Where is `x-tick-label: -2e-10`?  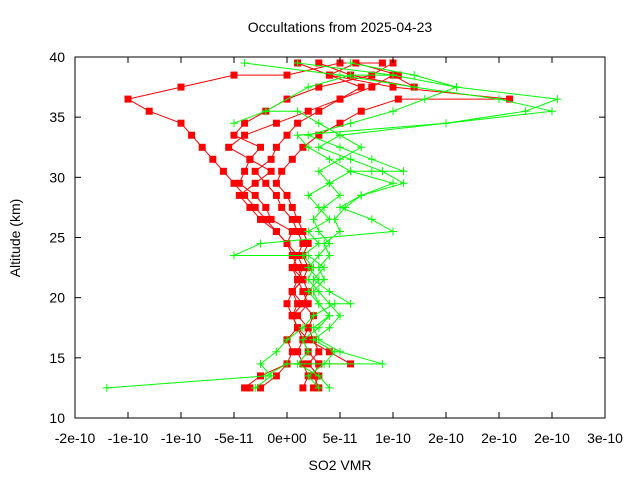
x-tick-label: -2e-10 is located at coordinates (75, 438).